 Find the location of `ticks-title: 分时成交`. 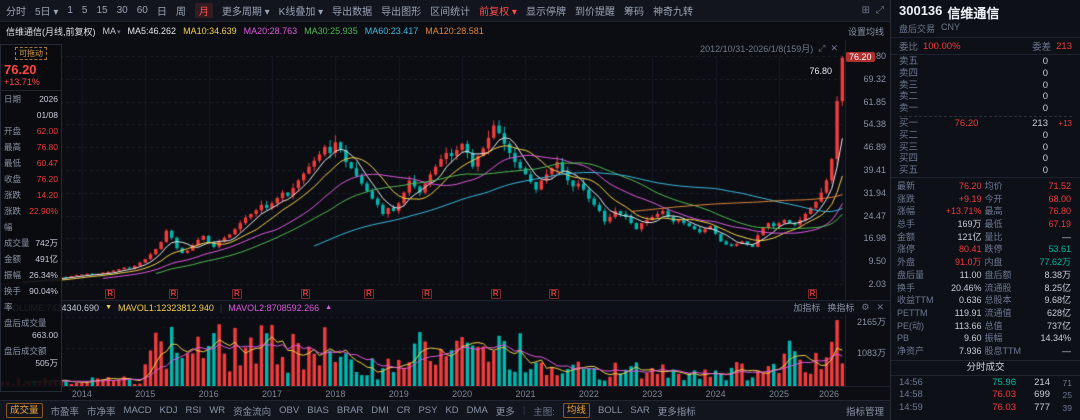

ticks-title: 分时成交 is located at coordinates (985, 367).